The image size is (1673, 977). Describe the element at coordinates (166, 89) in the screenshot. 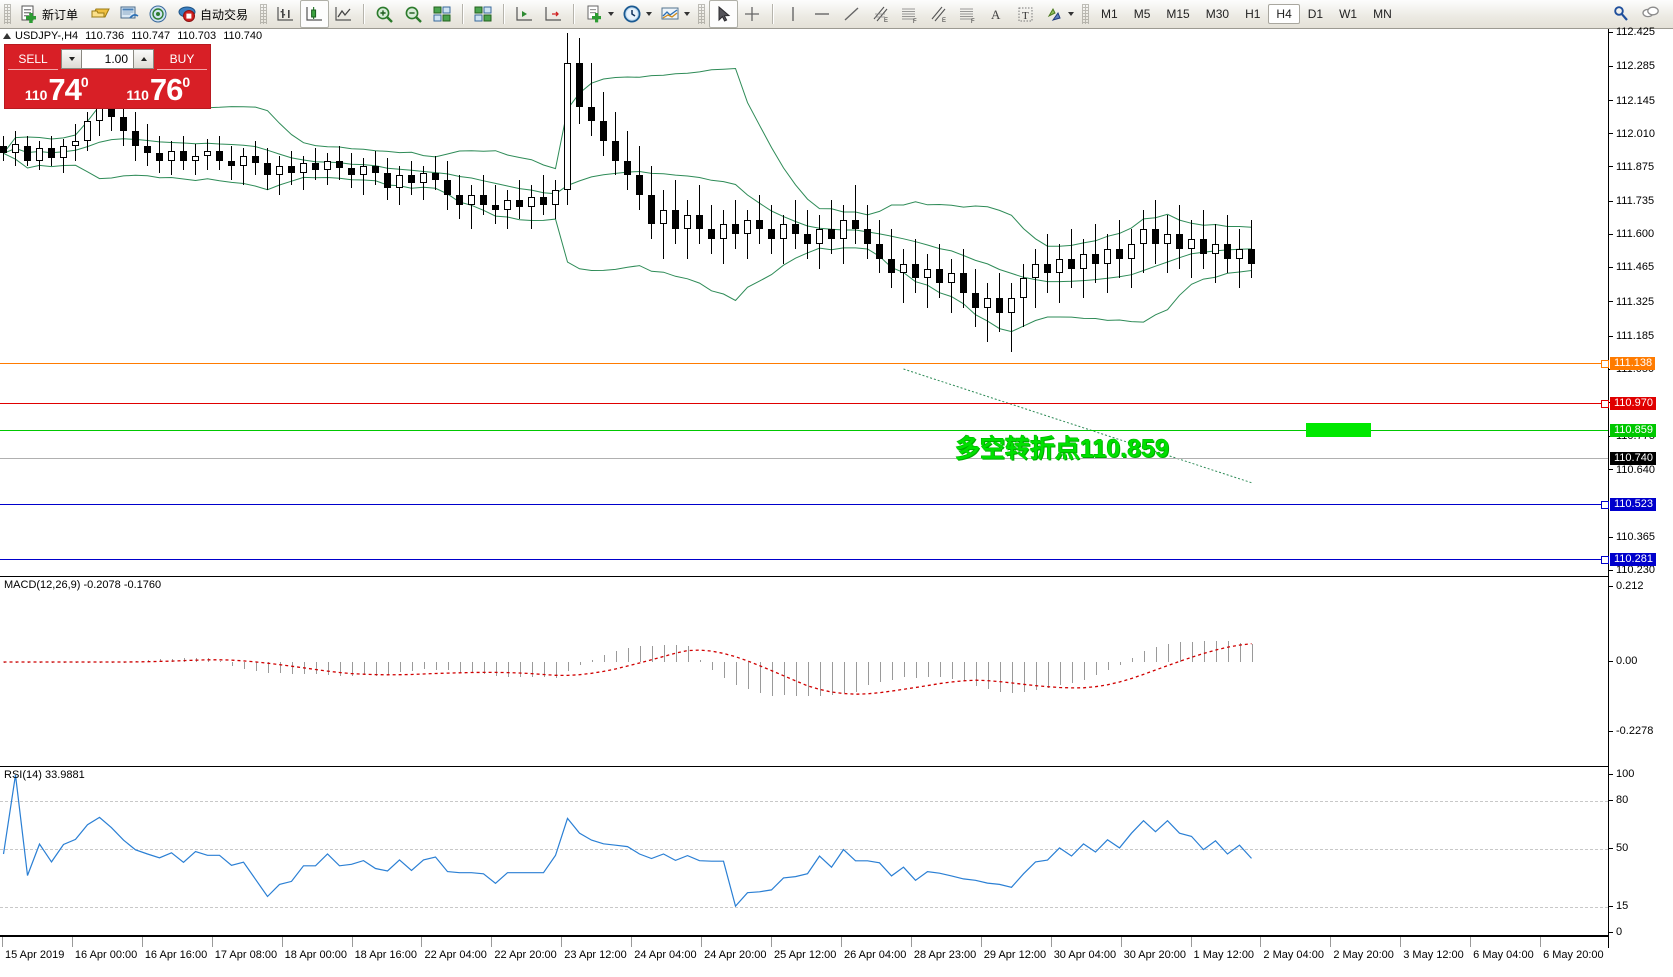

I see `buy-price-big: 76` at that location.